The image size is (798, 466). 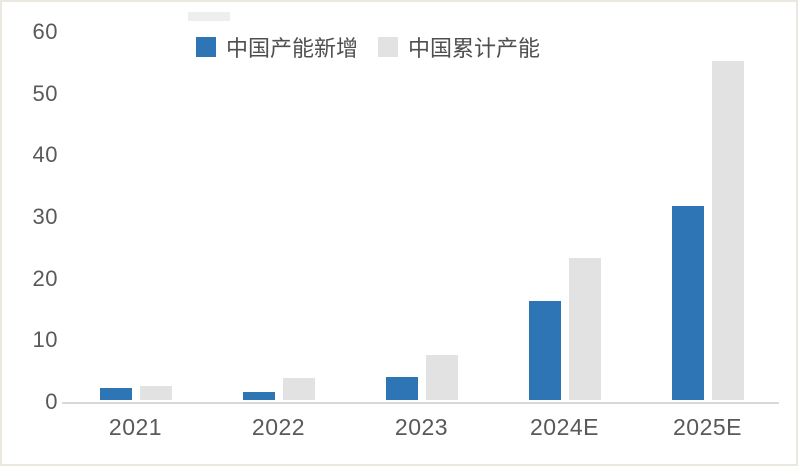 What do you see at coordinates (373, 47) in the screenshot?
I see `chart-legend: 中国产能新增 中国累计产能` at bounding box center [373, 47].